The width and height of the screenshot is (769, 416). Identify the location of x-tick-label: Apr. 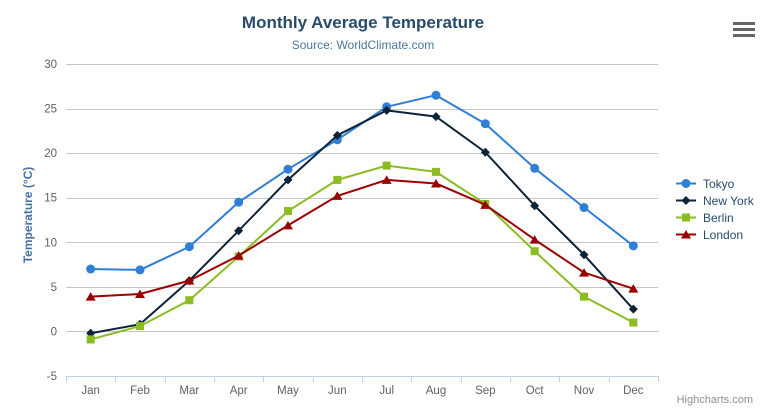
(239, 391).